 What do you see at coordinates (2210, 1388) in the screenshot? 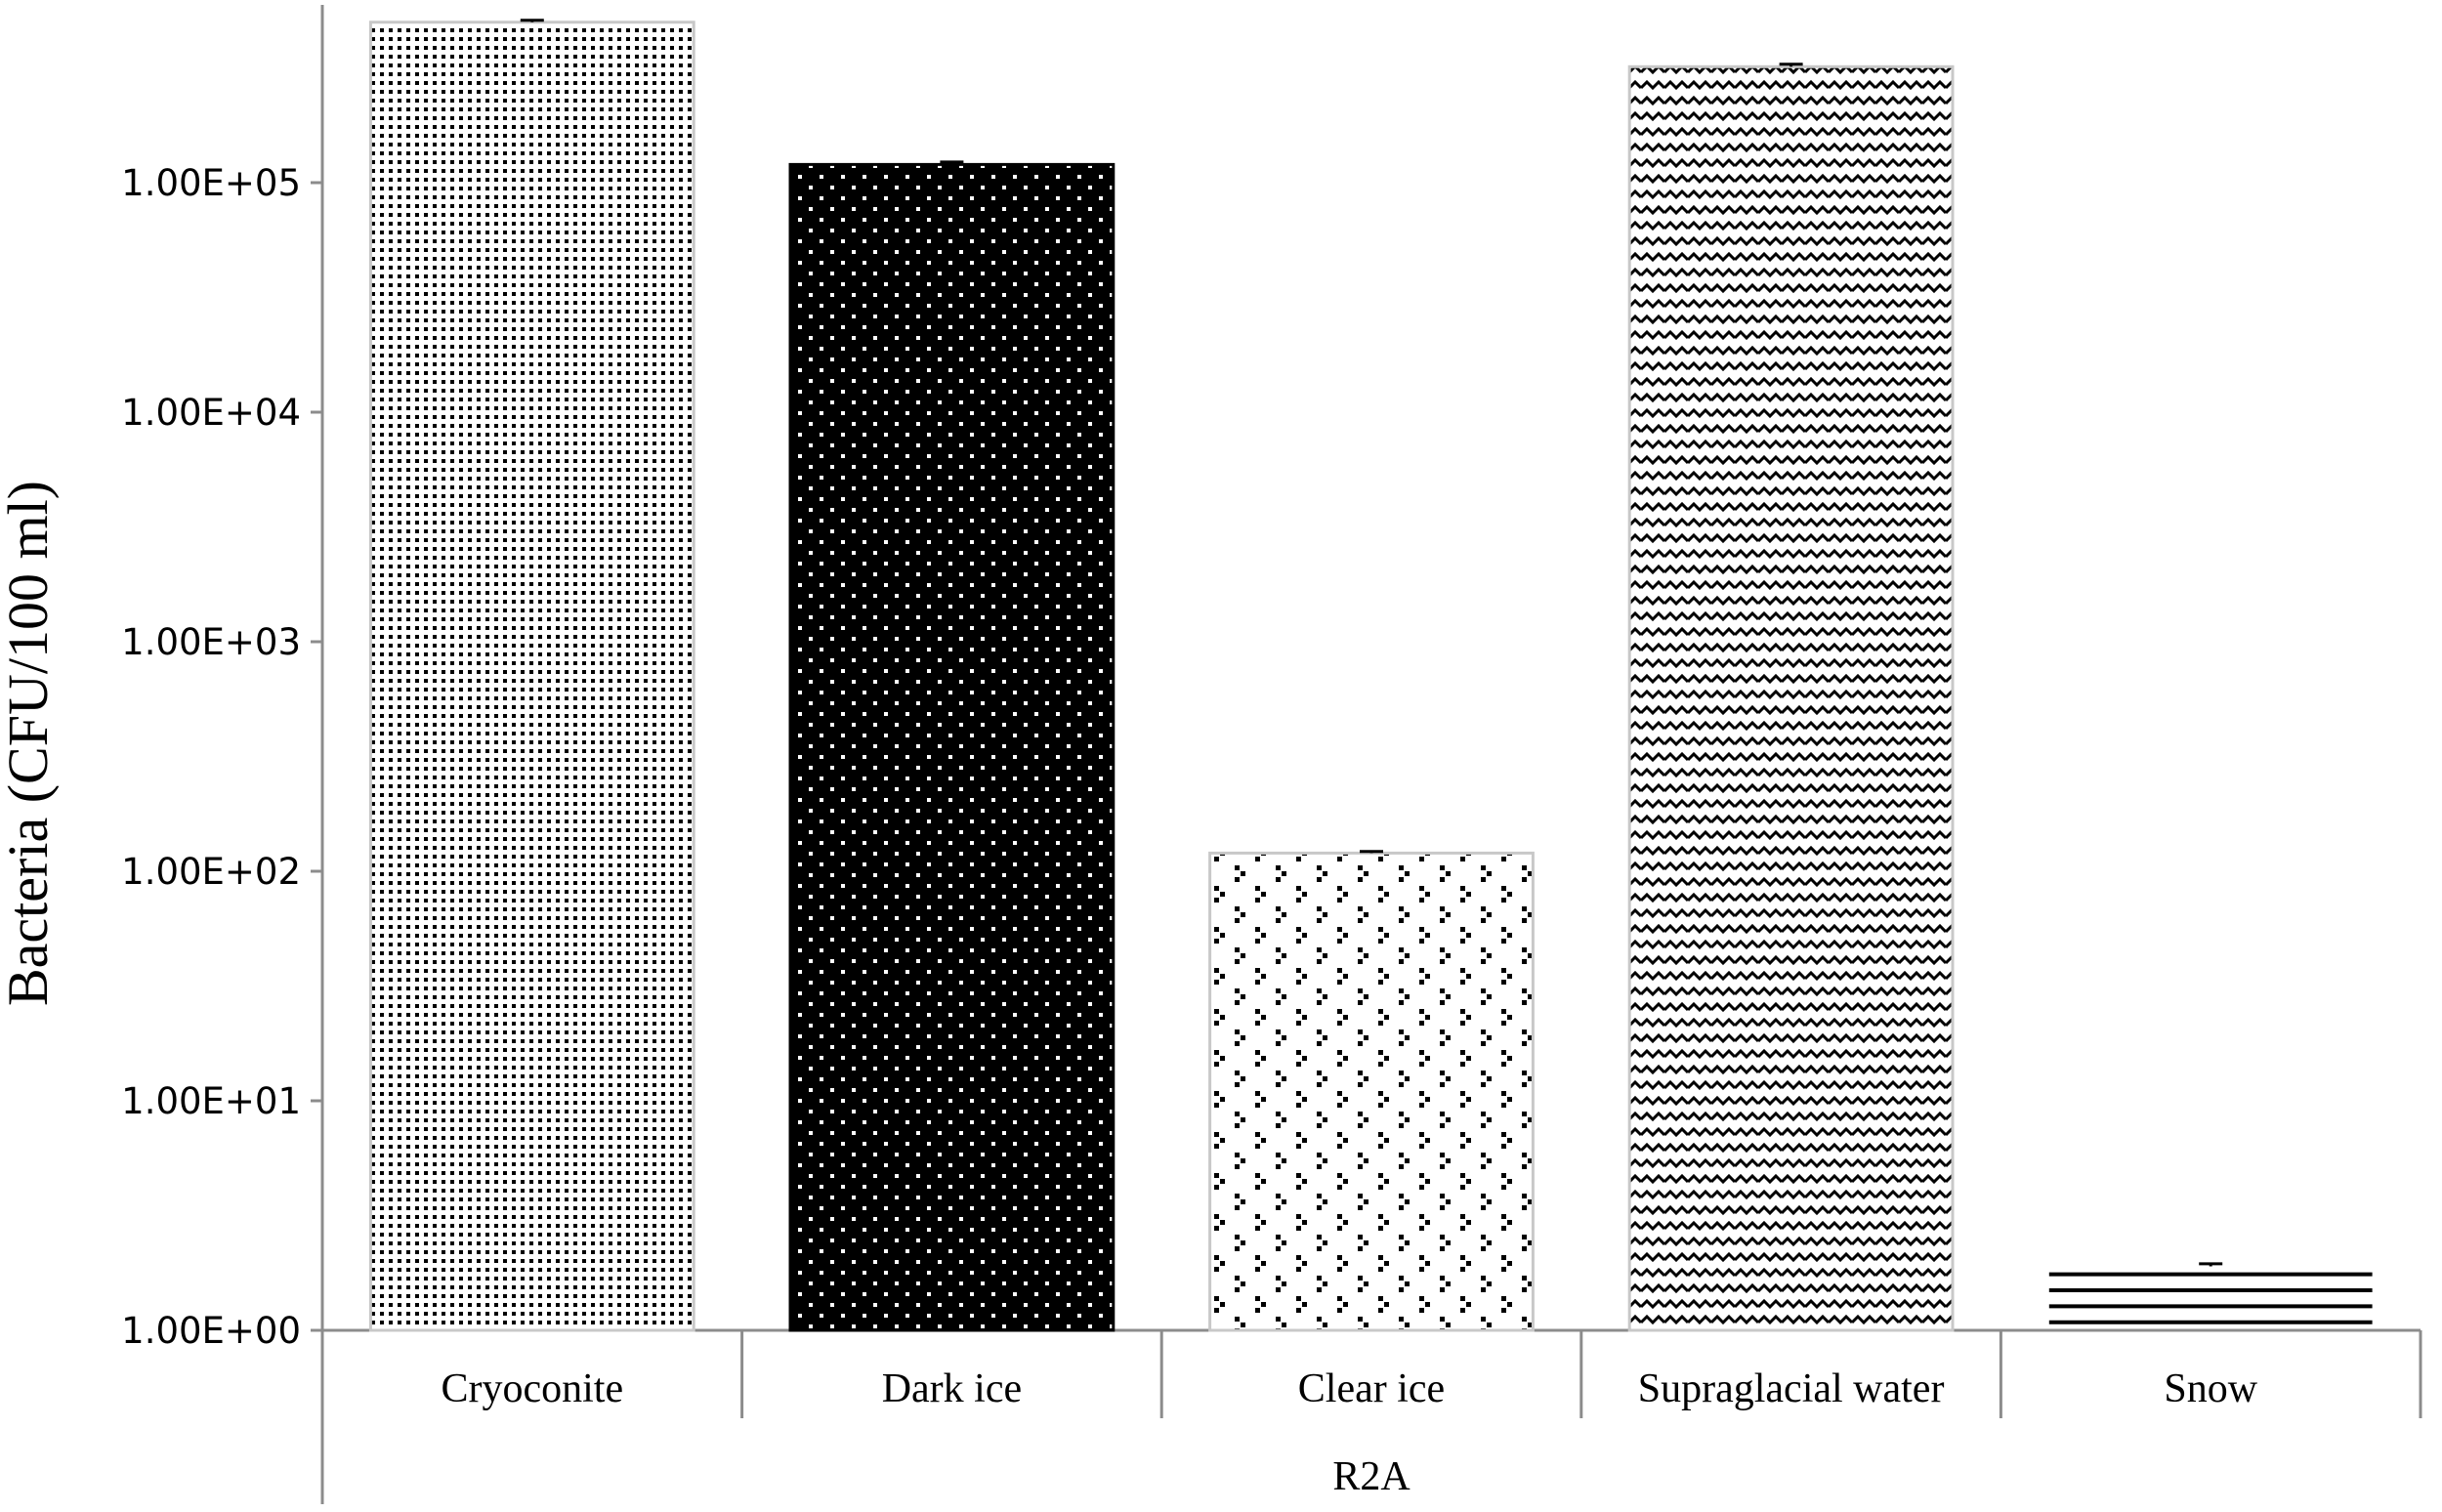
I see `x-category-label: Snow` at bounding box center [2210, 1388].